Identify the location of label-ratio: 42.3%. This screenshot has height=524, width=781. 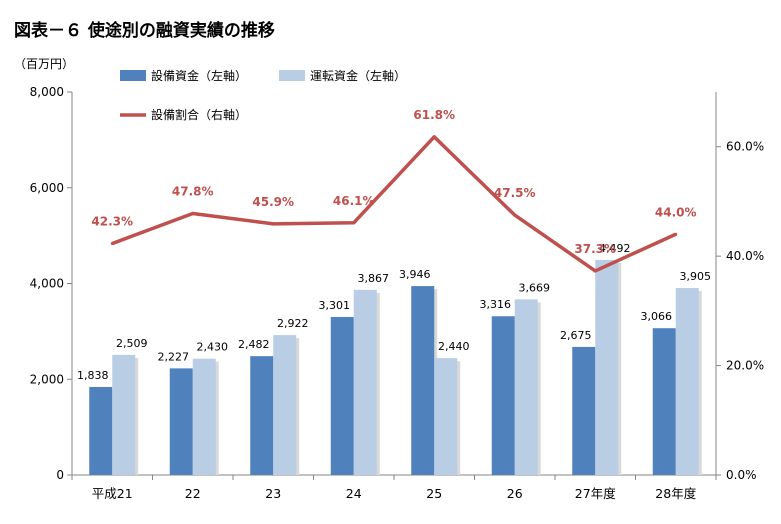
(112, 222).